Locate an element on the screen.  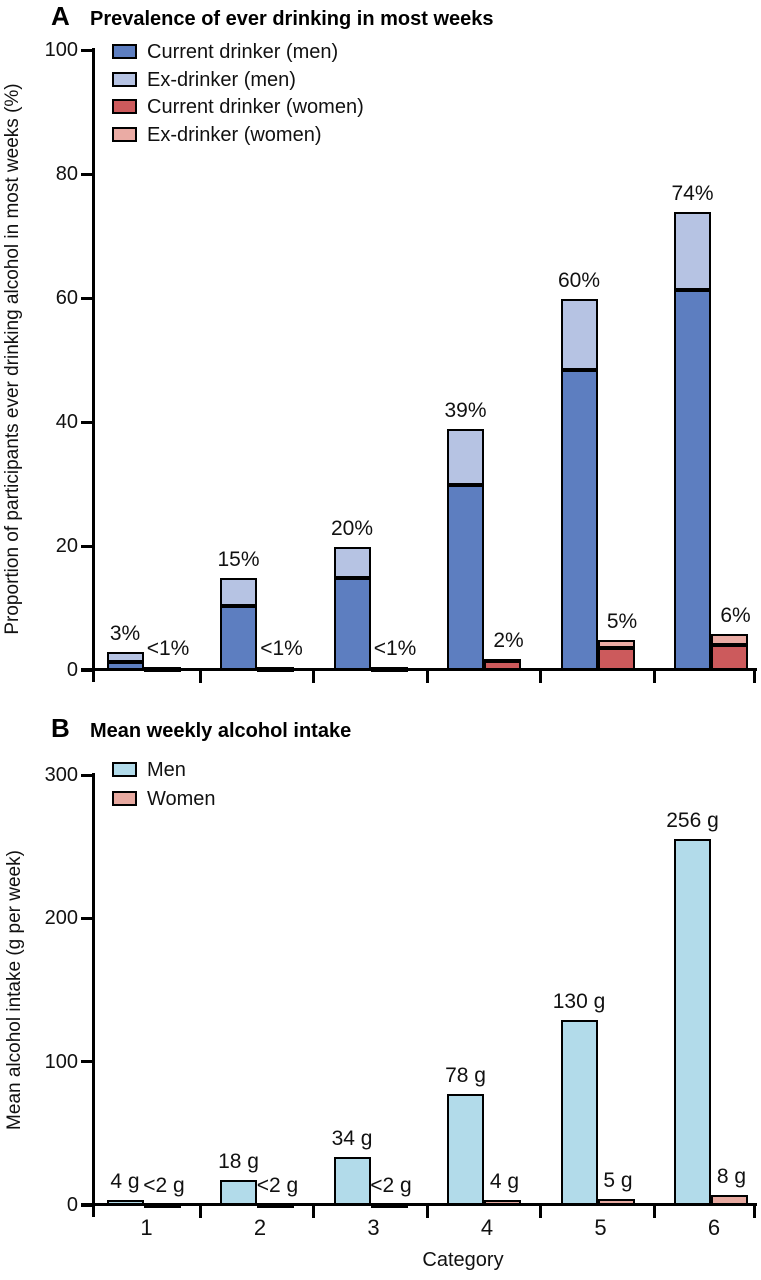
legend-label-current-drinker-men: Current drinker (men) is located at coordinates (243, 52).